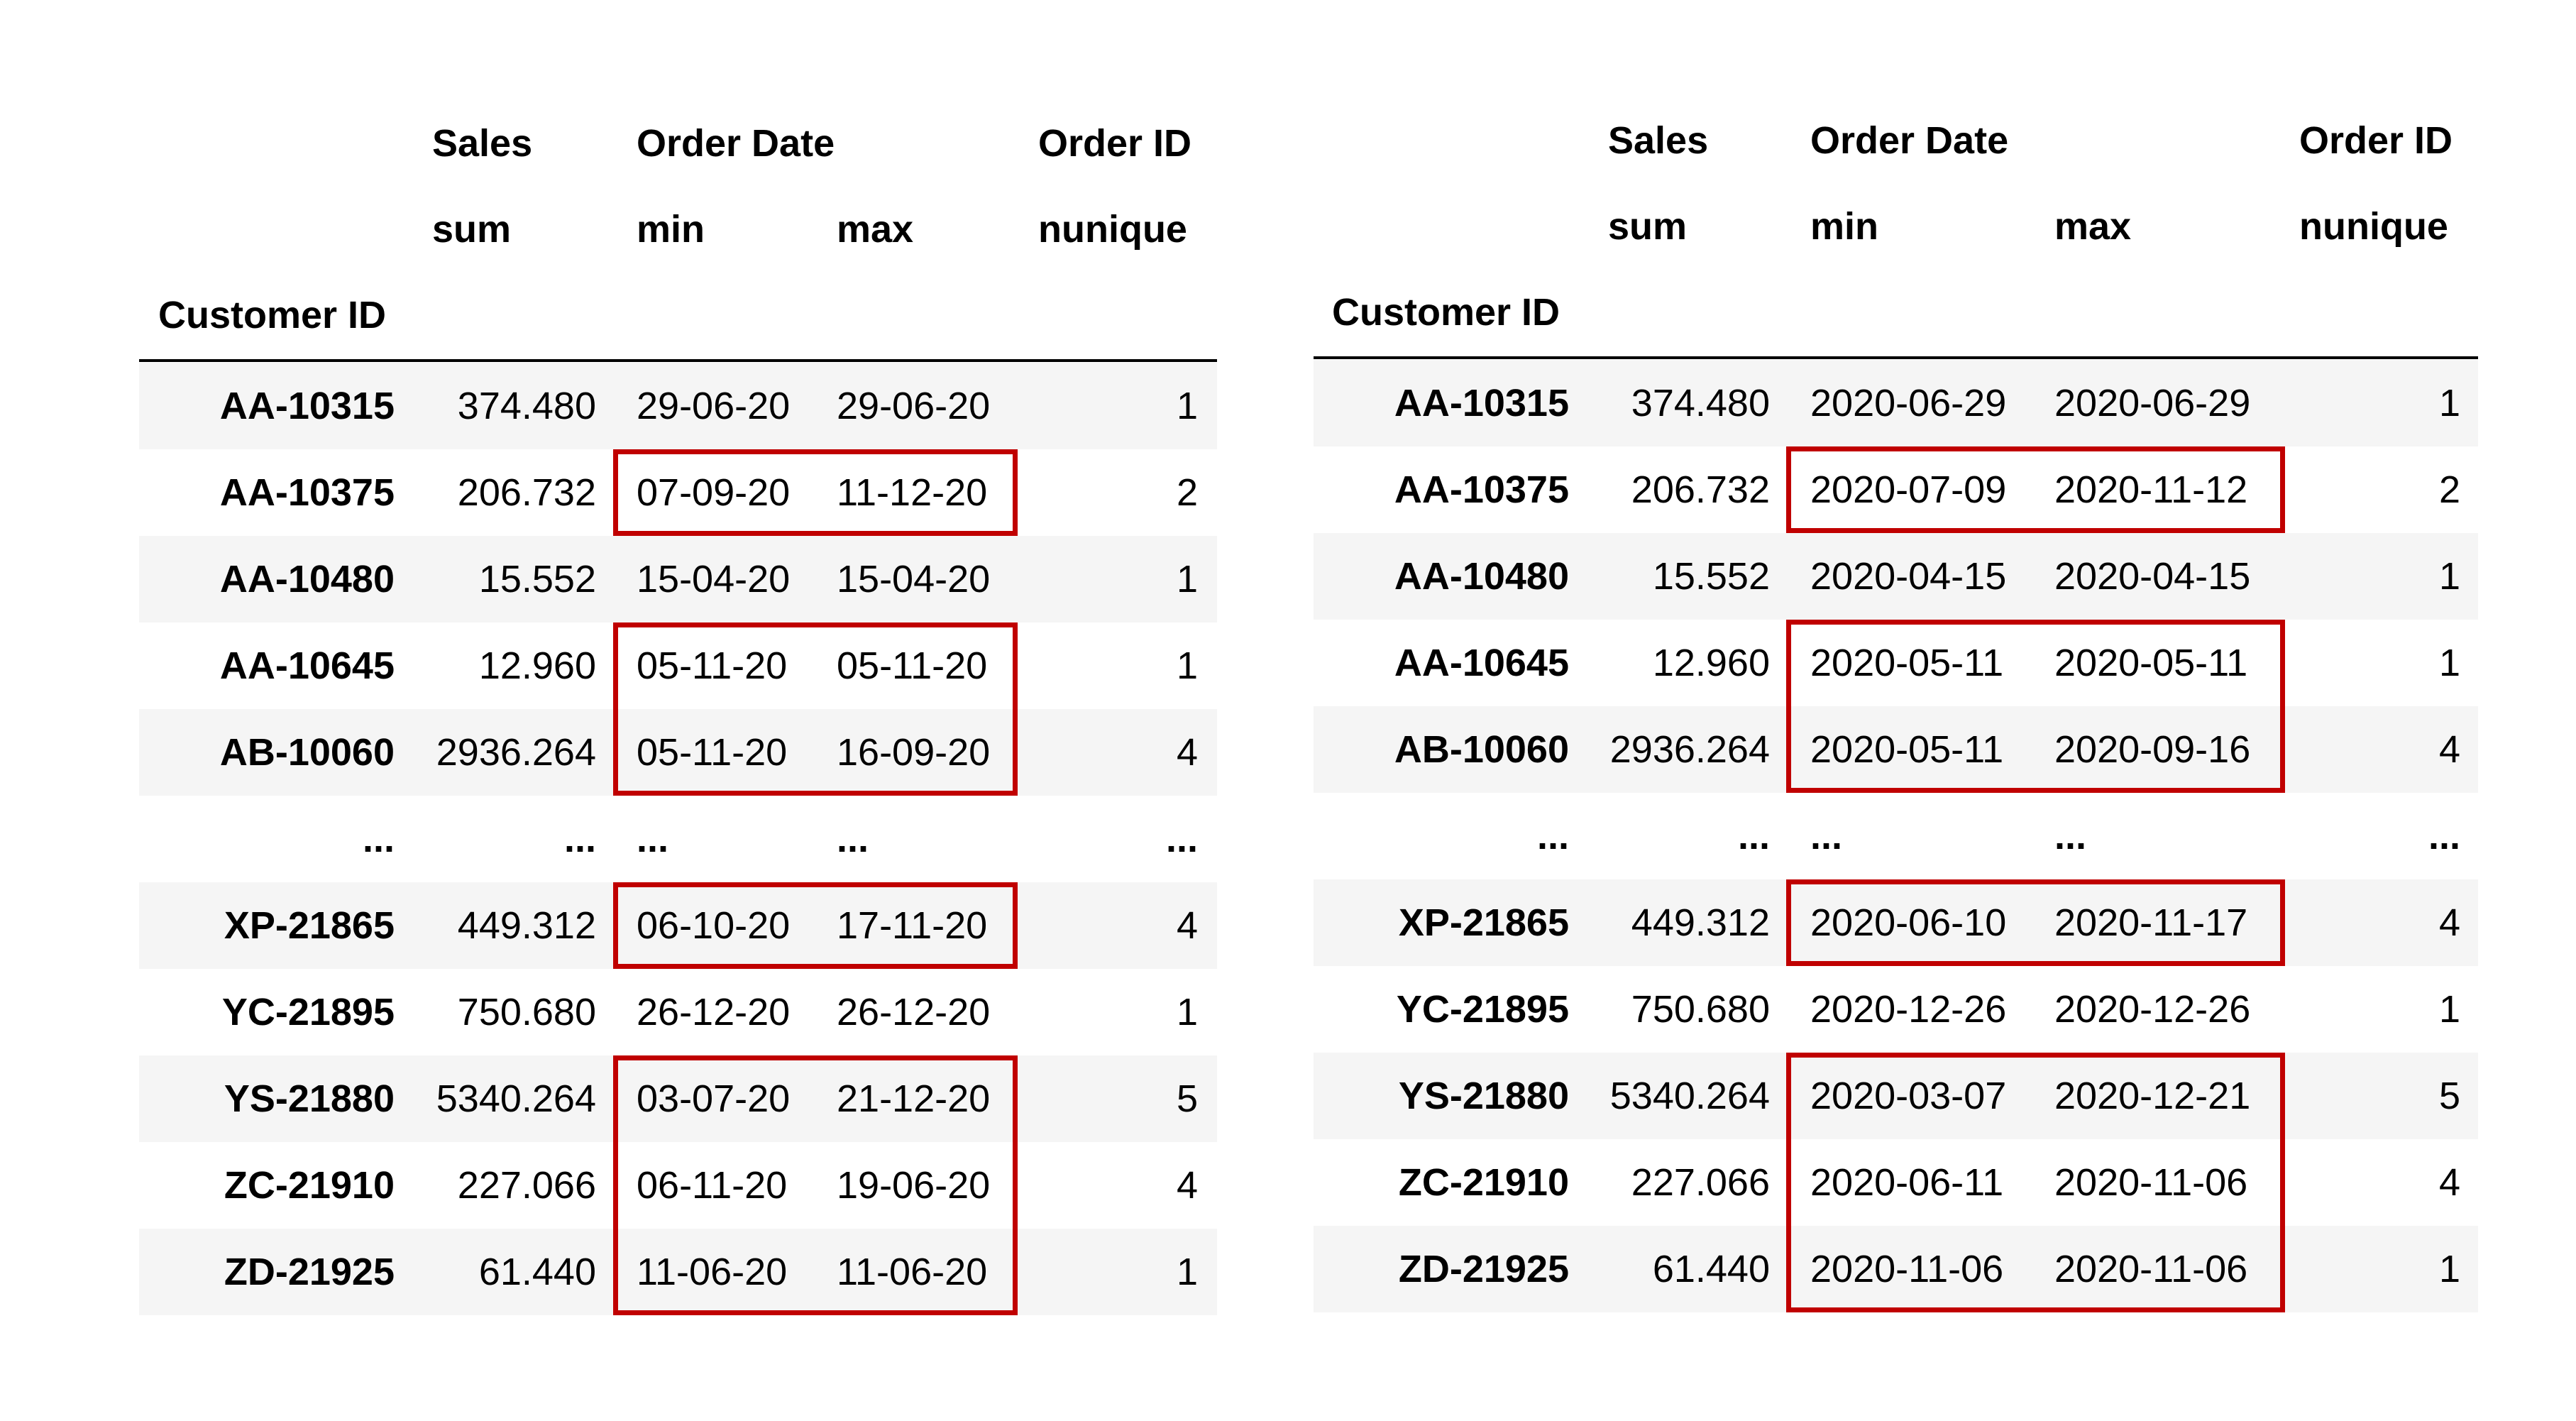 The image size is (2576, 1421). What do you see at coordinates (1481, 663) in the screenshot?
I see `customer-id-cell: AA-10645` at bounding box center [1481, 663].